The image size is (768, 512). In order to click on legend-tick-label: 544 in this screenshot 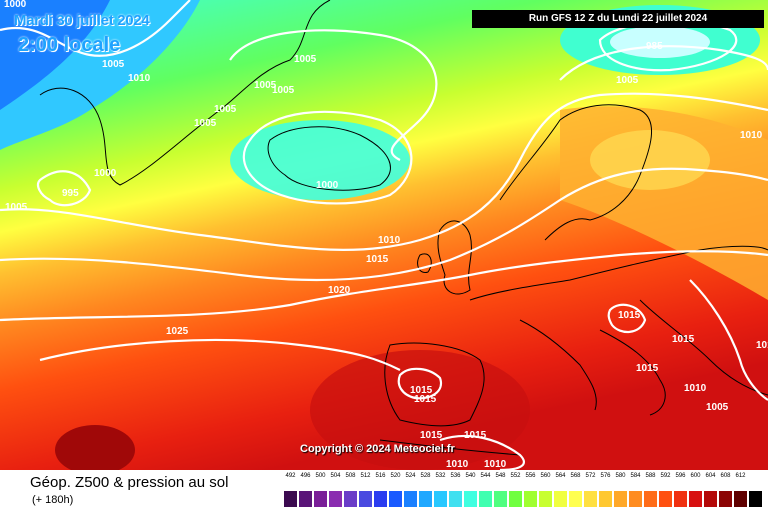, I will do `click(485, 476)`.